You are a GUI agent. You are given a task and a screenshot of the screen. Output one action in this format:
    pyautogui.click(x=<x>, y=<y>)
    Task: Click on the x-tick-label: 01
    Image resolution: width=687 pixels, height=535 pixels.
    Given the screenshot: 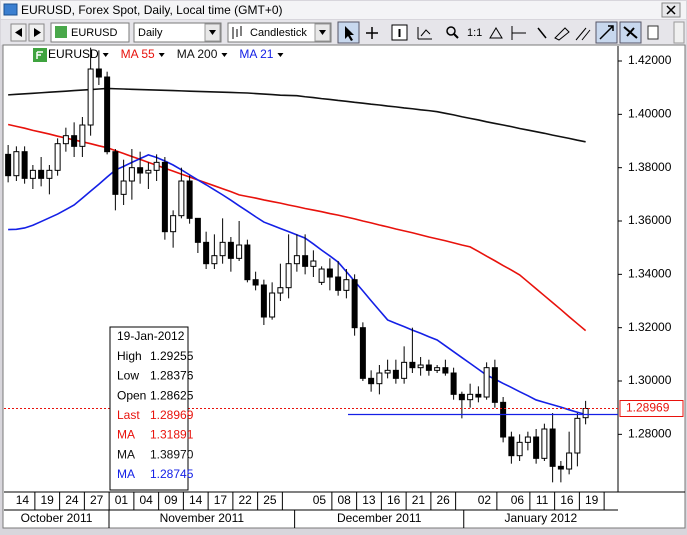 What is the action you would take?
    pyautogui.click(x=122, y=500)
    